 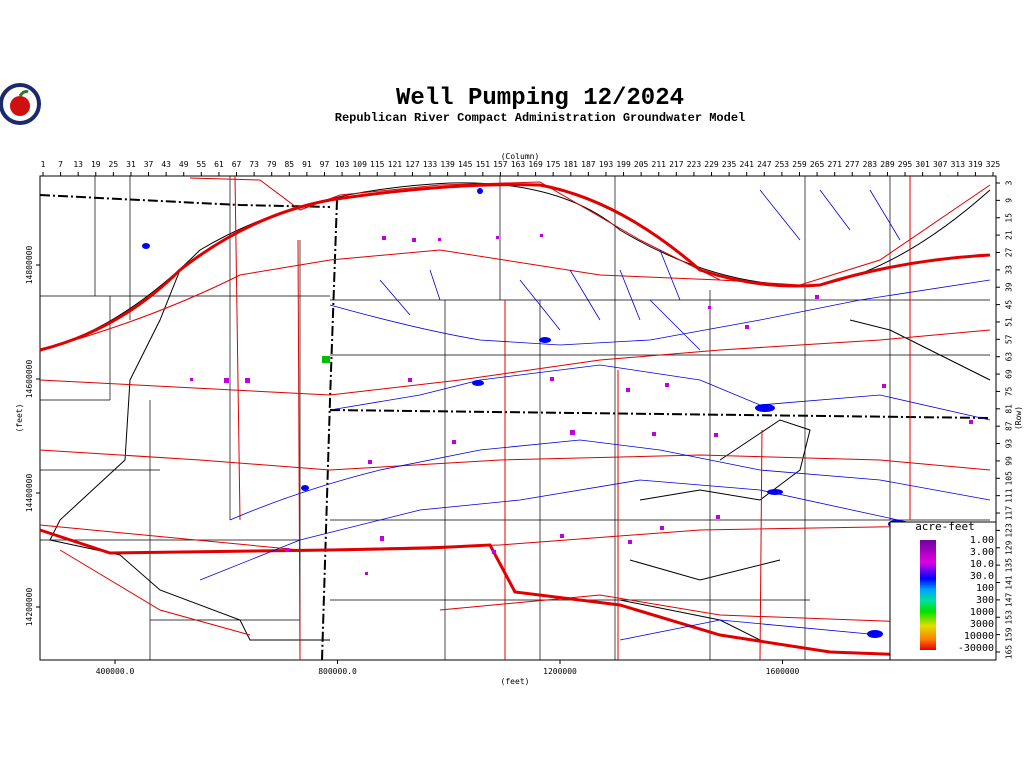 I want to click on column-tick-label: 7, so click(x=60, y=164).